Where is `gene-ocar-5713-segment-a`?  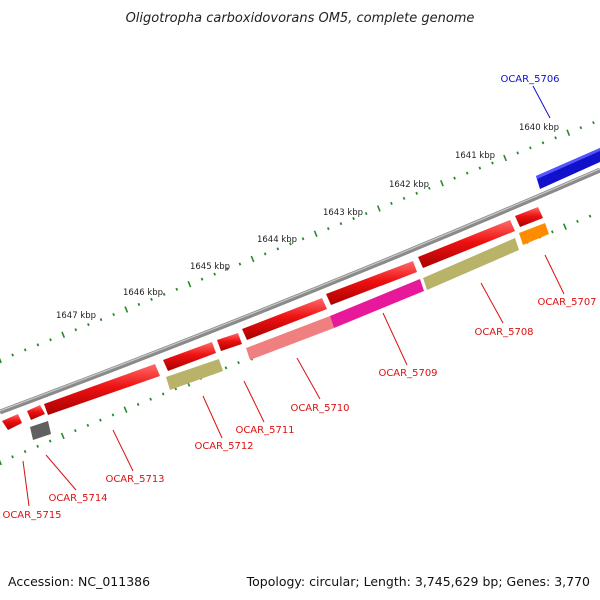 gene-ocar-5713-segment-a is located at coordinates (36, 412).